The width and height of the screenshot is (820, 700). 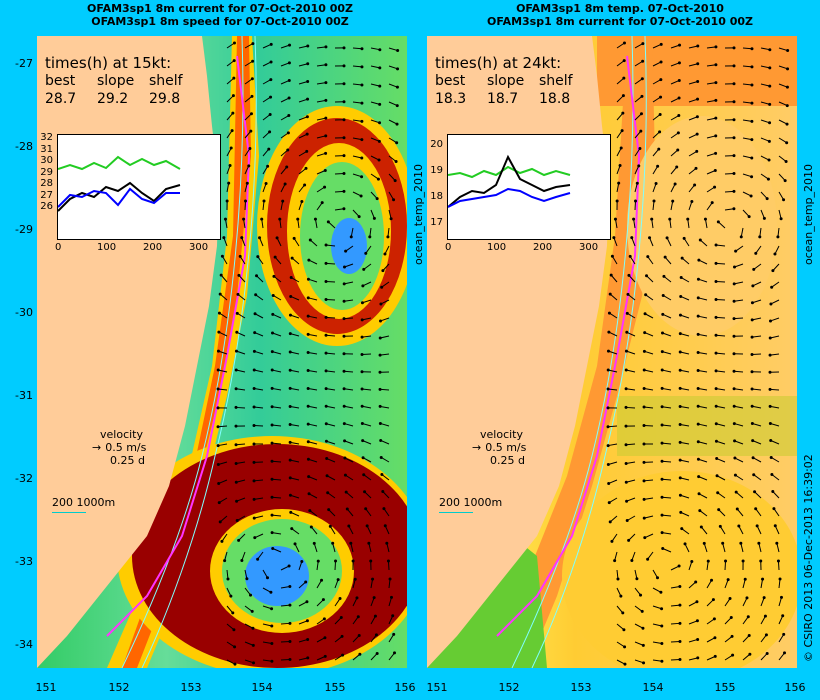 I want to click on lon-label: 152, so click(x=509, y=687).